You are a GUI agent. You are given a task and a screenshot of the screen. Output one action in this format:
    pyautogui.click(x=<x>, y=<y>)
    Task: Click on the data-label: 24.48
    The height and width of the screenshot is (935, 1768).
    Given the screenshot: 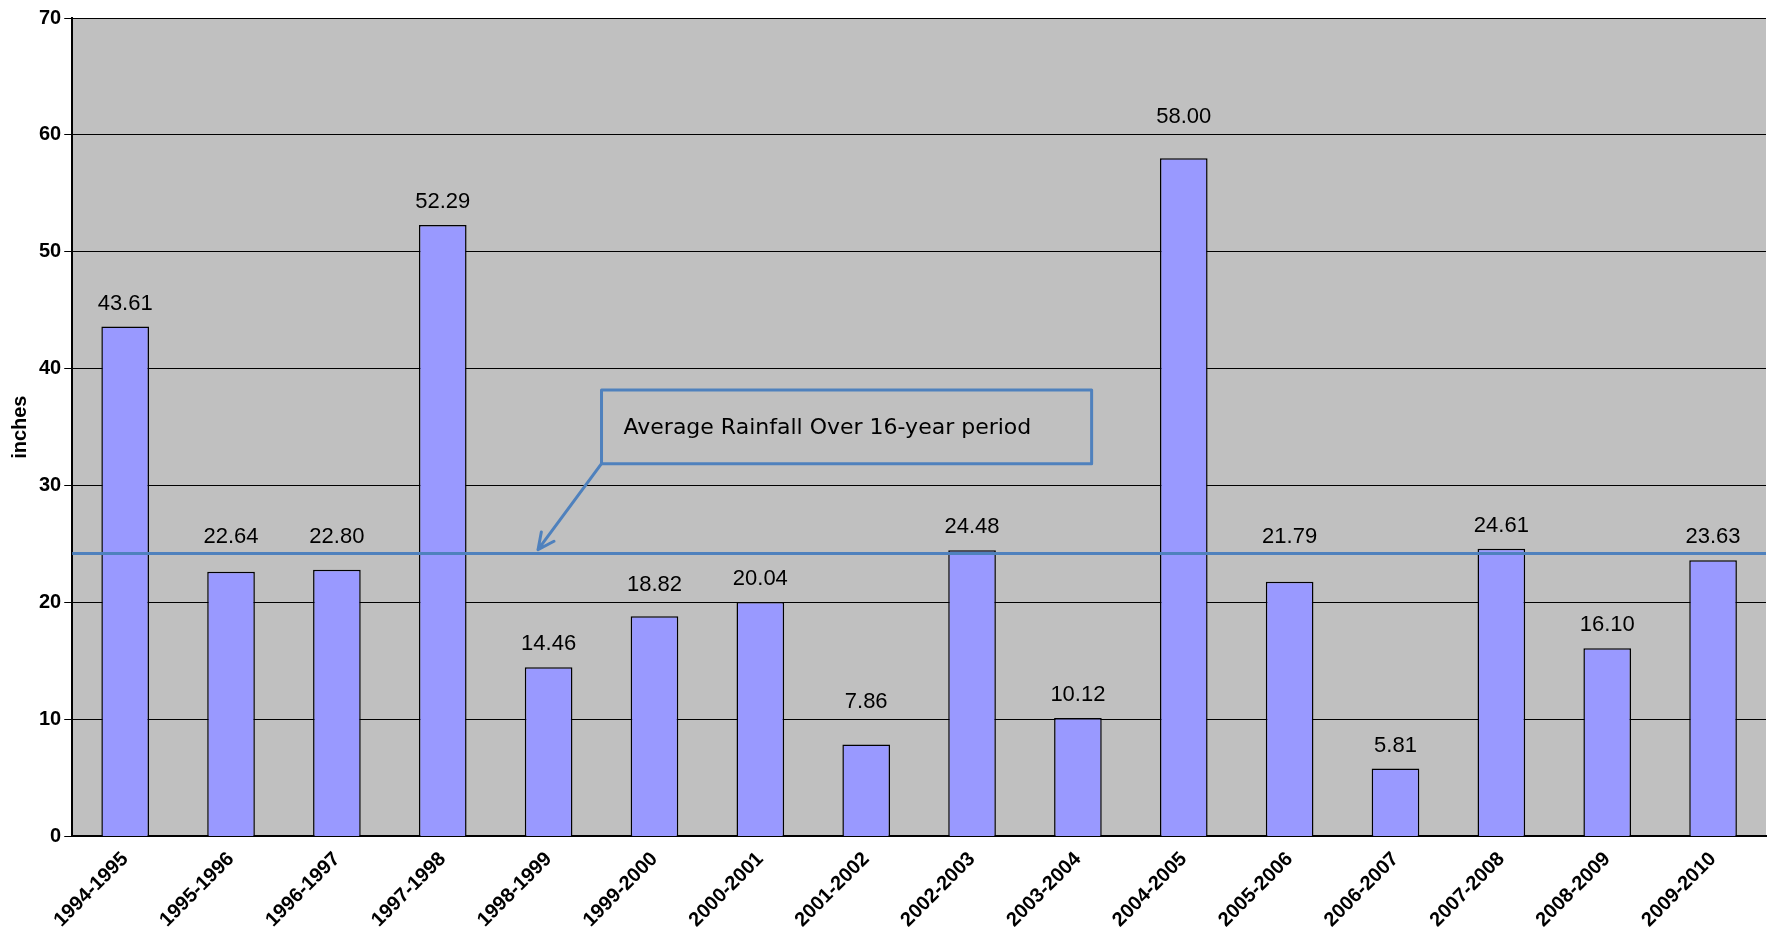 What is the action you would take?
    pyautogui.click(x=972, y=526)
    